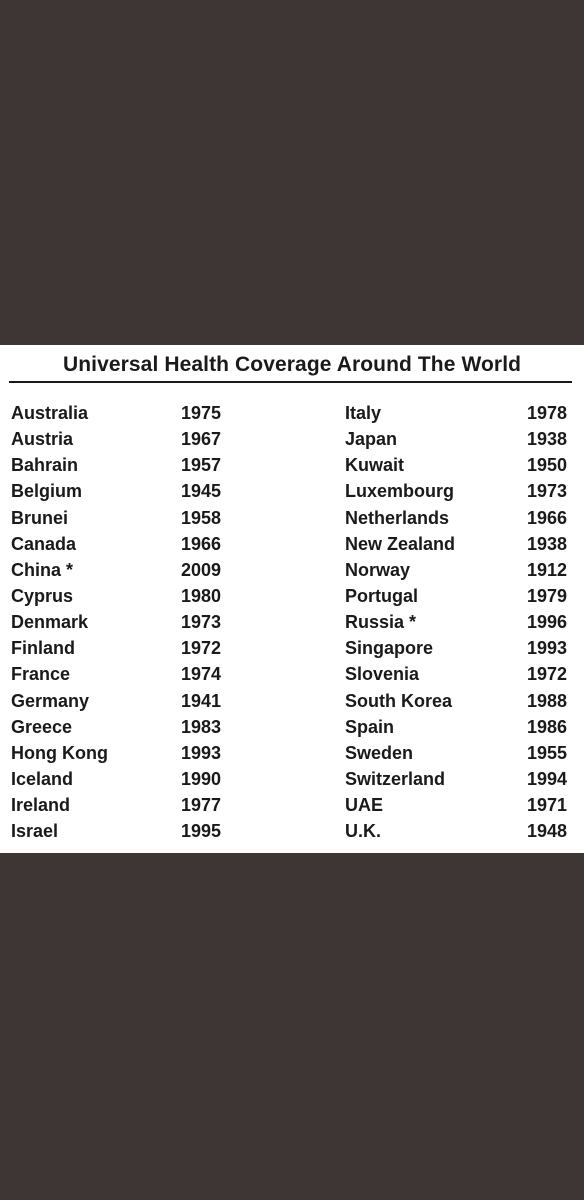 This screenshot has height=1200, width=584. Describe the element at coordinates (116, 674) in the screenshot. I see `country-row: France 1974` at that location.